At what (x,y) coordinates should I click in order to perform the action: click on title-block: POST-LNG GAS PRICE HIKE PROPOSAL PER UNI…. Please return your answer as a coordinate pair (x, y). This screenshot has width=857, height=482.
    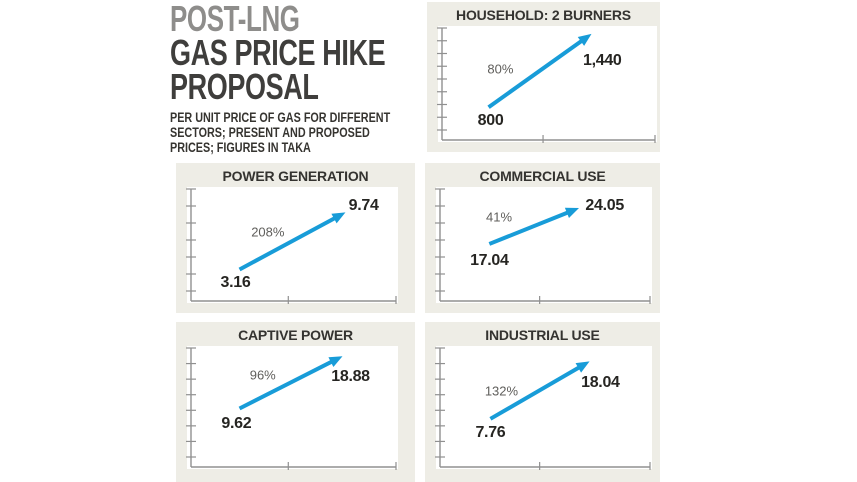
    Looking at the image, I should click on (300, 78).